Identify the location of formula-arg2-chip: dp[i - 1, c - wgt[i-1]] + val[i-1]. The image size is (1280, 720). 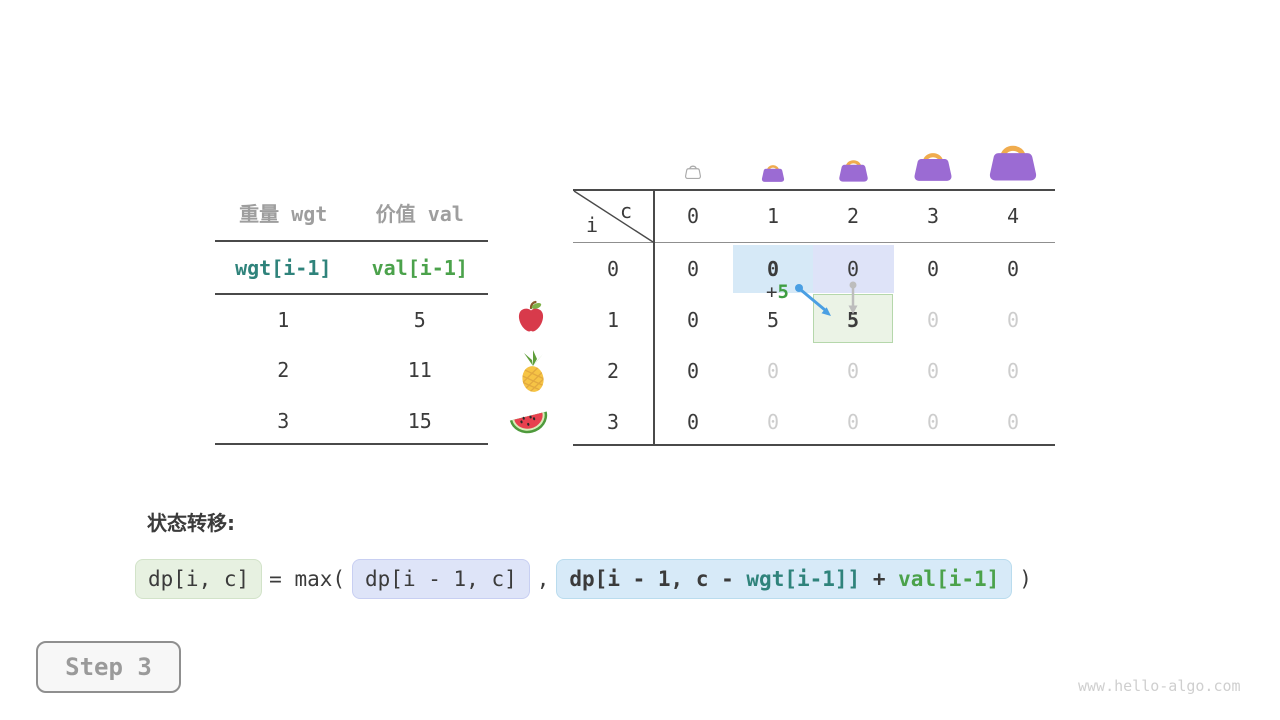
(784, 579).